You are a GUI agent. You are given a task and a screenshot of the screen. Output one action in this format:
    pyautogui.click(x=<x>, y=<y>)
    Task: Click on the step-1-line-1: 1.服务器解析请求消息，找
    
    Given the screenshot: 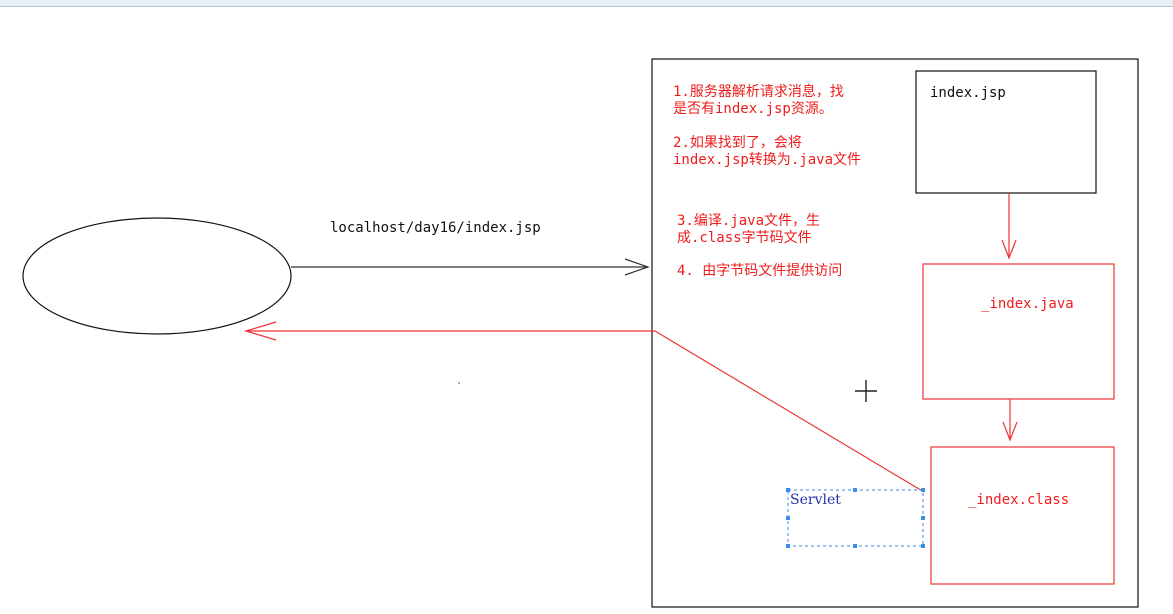 What is the action you would take?
    pyautogui.click(x=758, y=92)
    